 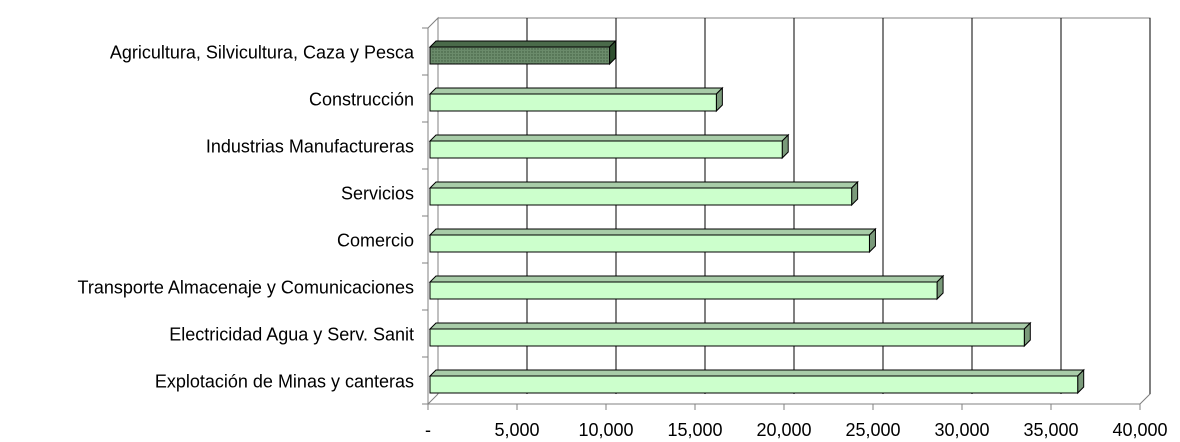 I want to click on x-tick-label: -, so click(x=428, y=430).